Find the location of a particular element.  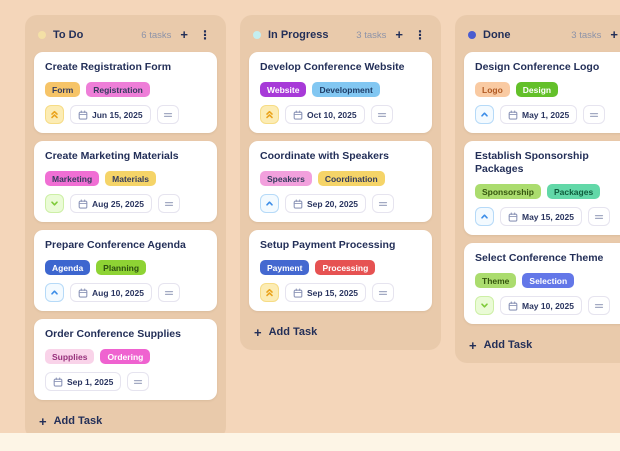

column-task-count: 6 tasks is located at coordinates (156, 35).